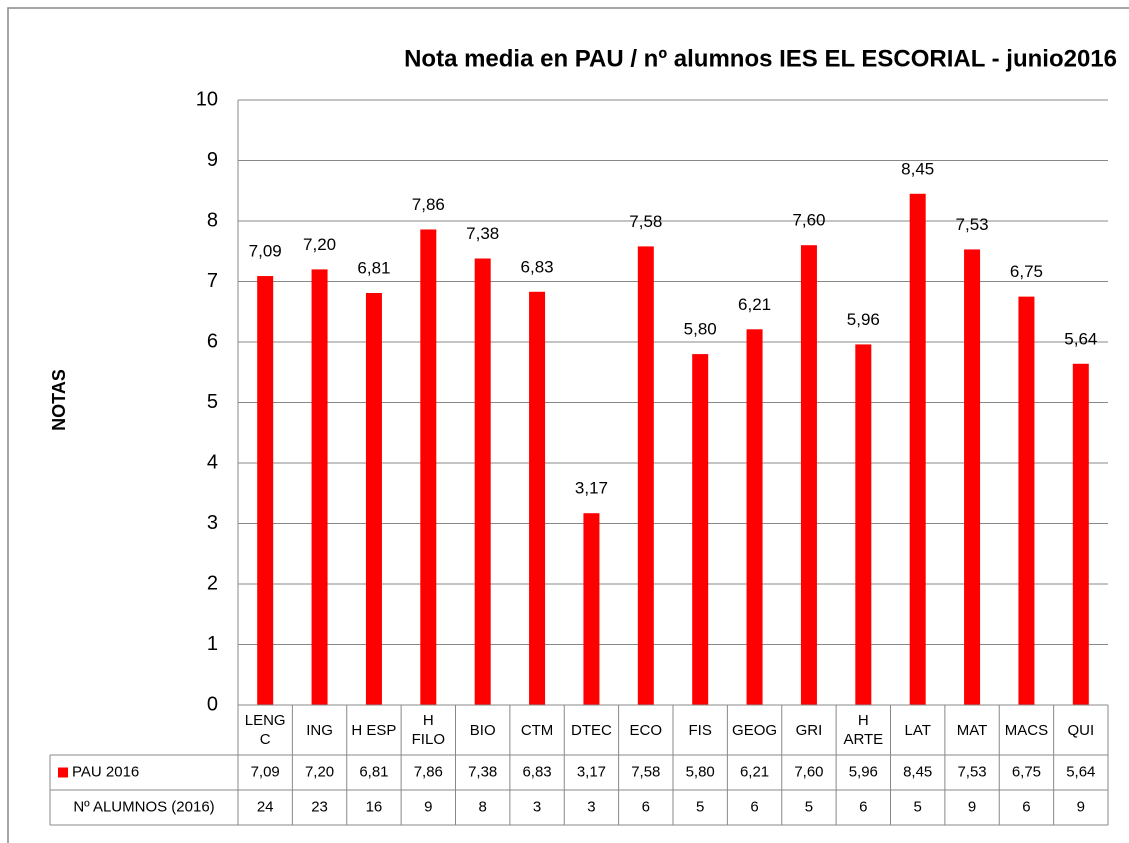 The height and width of the screenshot is (843, 1129). I want to click on table-value: 6,75, so click(1026, 771).